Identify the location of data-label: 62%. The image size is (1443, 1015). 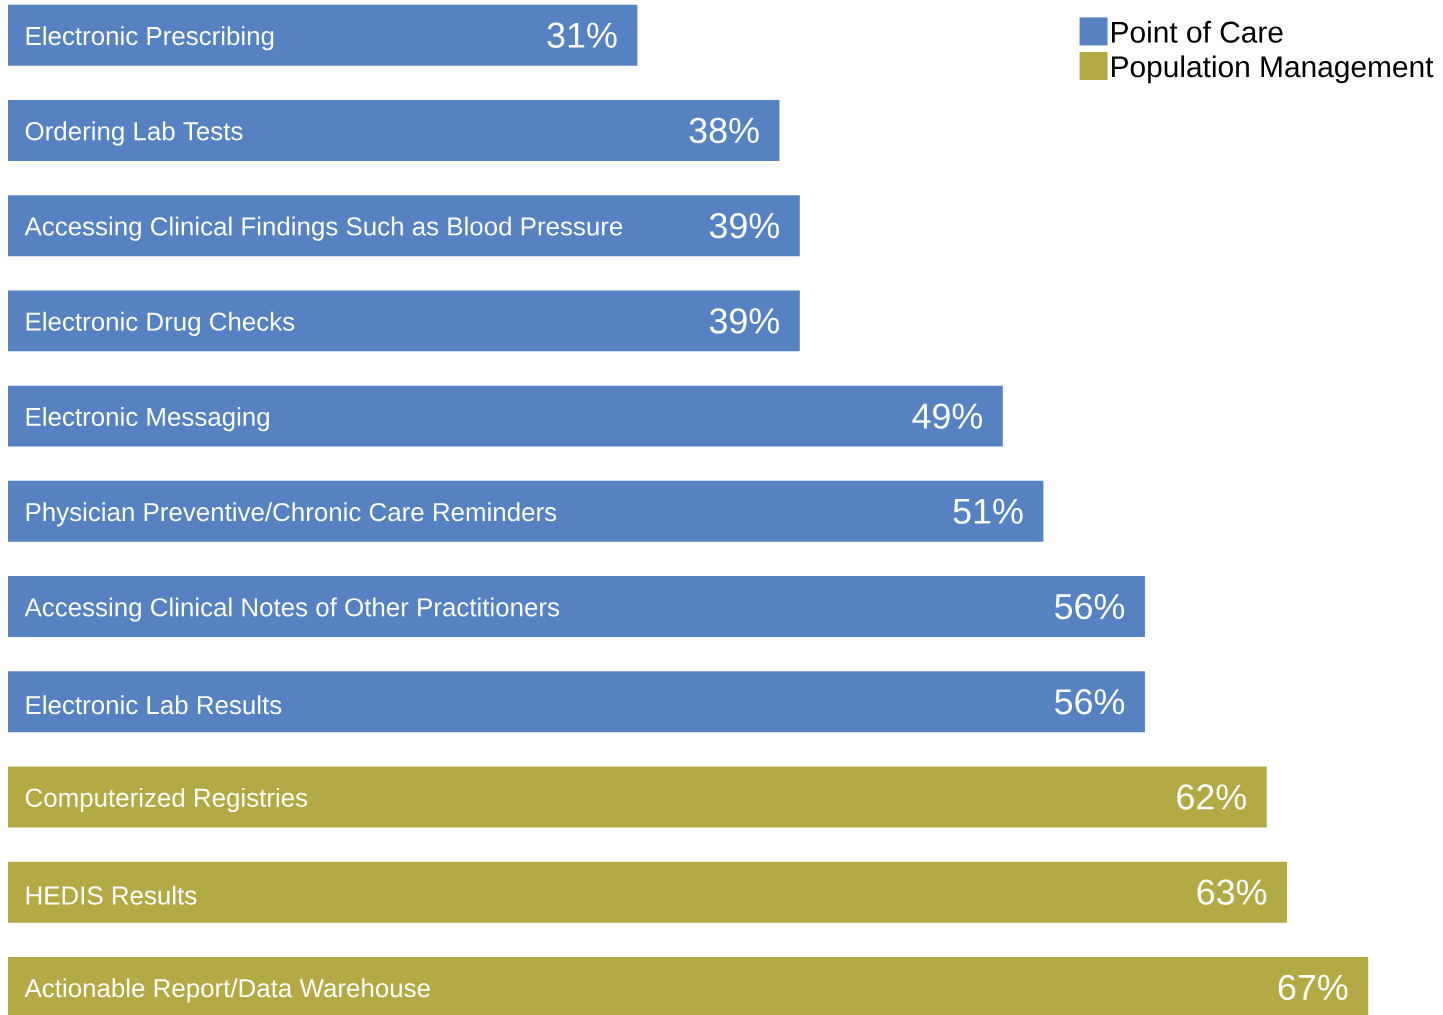
(1211, 797).